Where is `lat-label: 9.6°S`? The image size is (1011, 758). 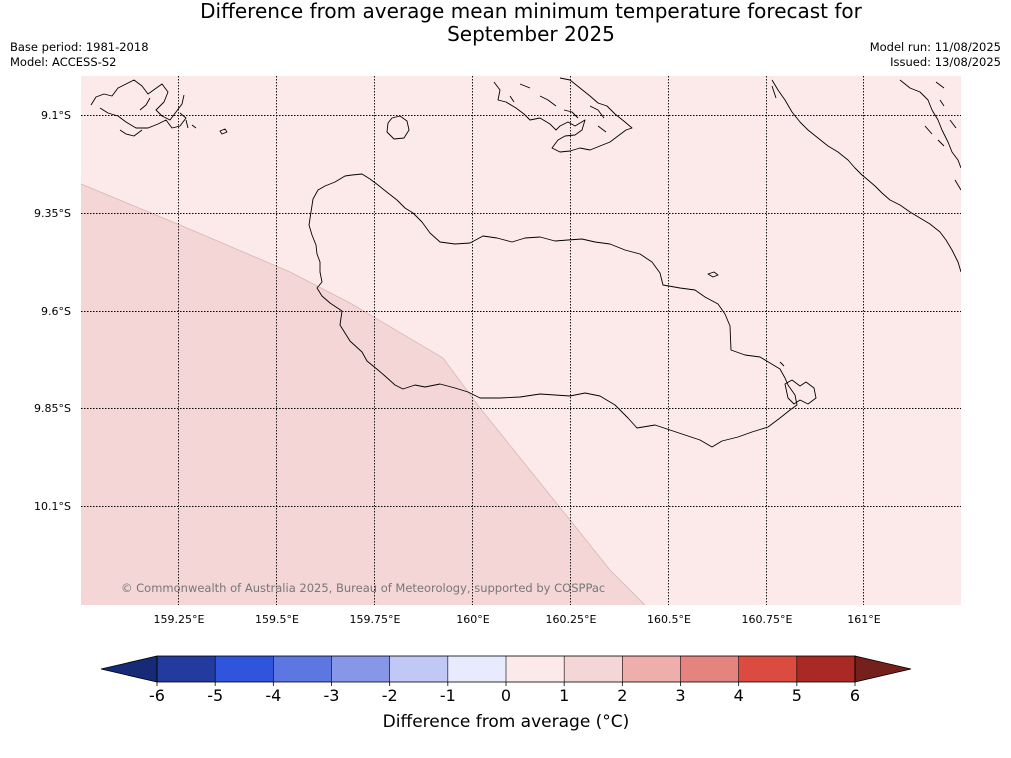
lat-label: 9.6°S is located at coordinates (56, 311).